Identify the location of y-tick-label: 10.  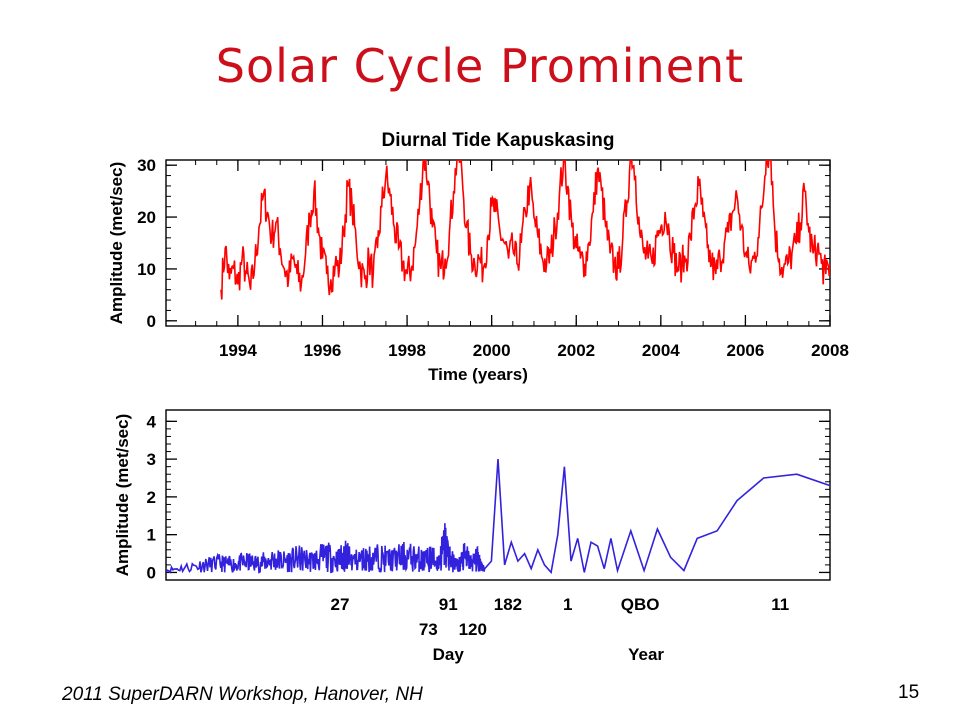
(146, 269).